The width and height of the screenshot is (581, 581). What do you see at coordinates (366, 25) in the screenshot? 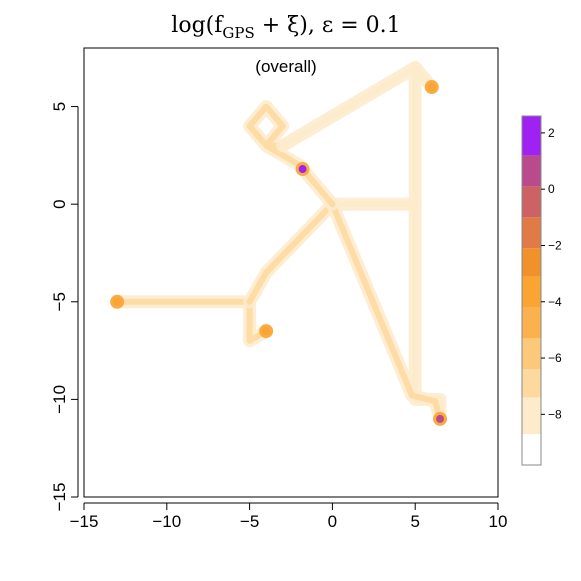
I see `title-epsilon-value: = 0.1` at bounding box center [366, 25].